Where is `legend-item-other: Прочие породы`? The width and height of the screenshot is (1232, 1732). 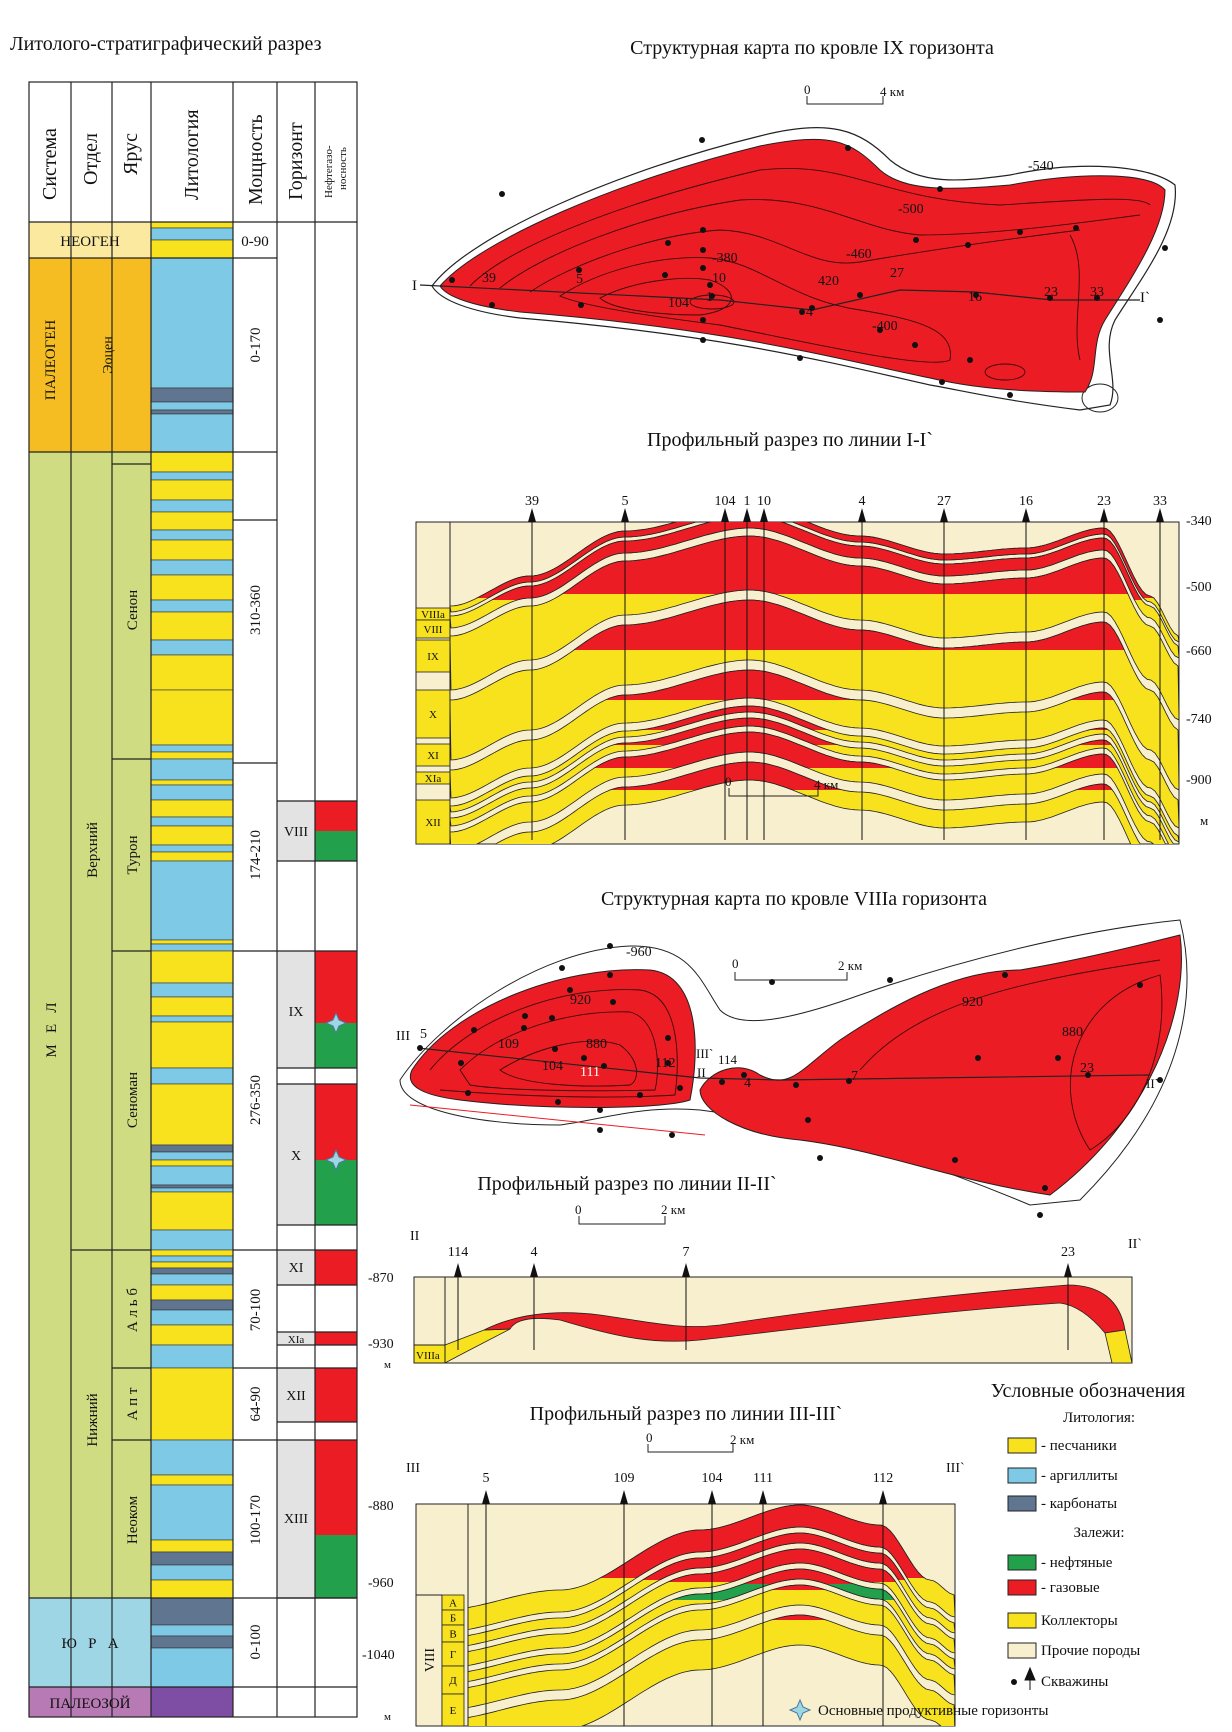
legend-item-other: Прочие породы is located at coordinates (1090, 1651).